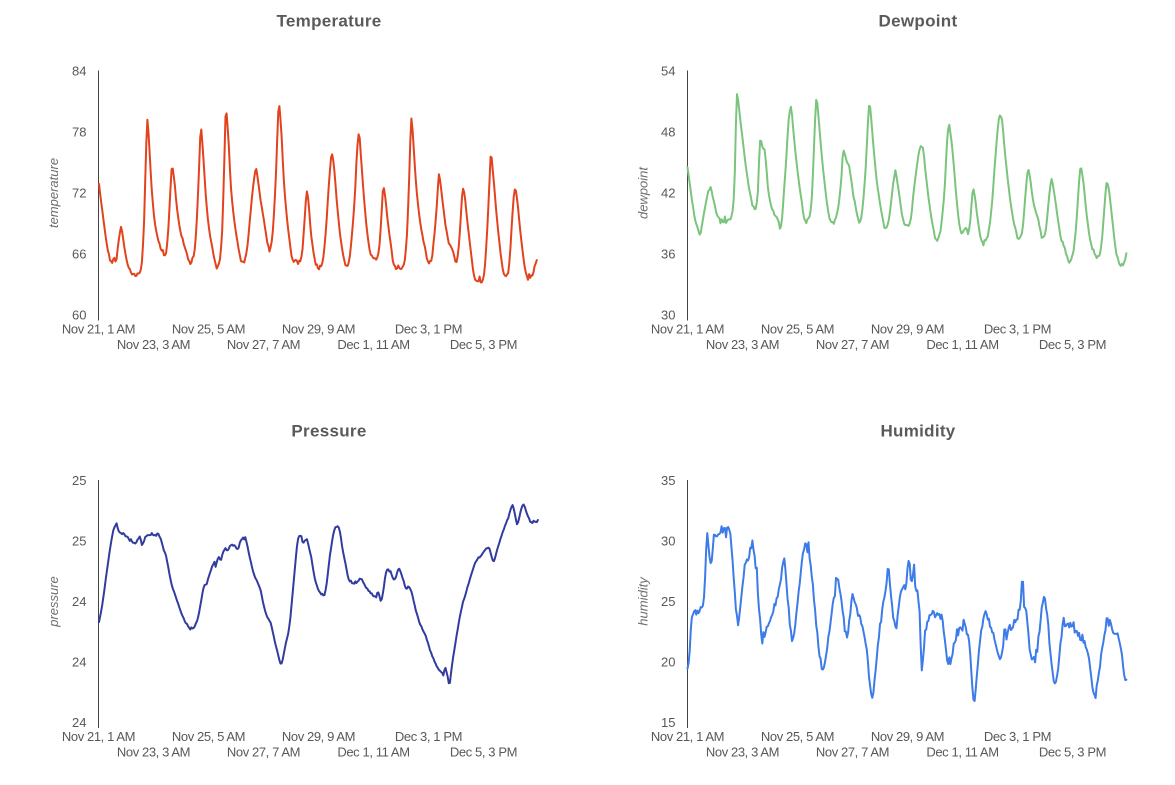 The image size is (1175, 785). Describe the element at coordinates (79, 193) in the screenshot. I see `svg-text: 72` at that location.